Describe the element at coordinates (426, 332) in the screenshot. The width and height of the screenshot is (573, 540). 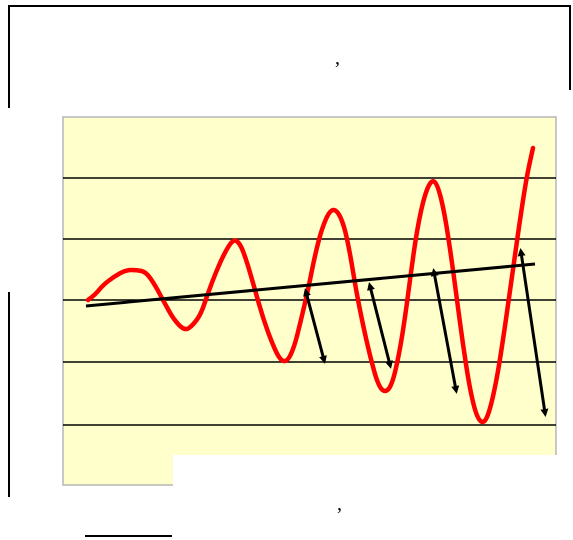
I see `amplitude-arrows` at that location.